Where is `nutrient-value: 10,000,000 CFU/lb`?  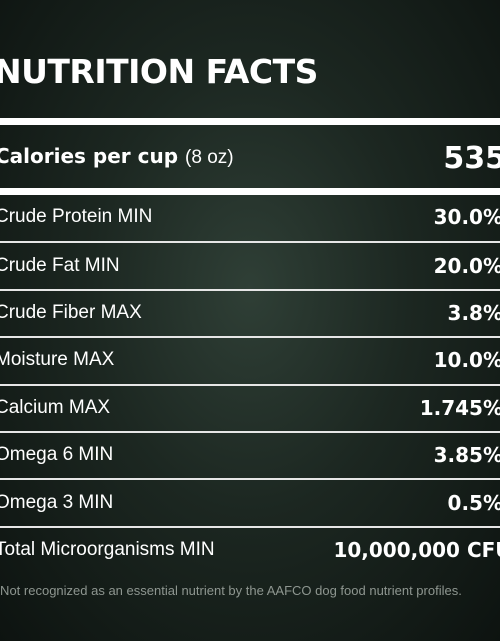
nutrient-value: 10,000,000 CFU/lb is located at coordinates (416, 550).